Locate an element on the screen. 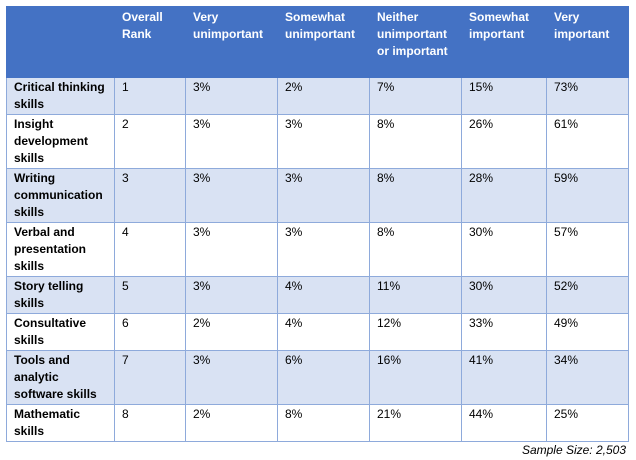 This screenshot has width=636, height=460. table-row: Story telling skills 5 3% 4% 11% 30% 52% is located at coordinates (317, 295).